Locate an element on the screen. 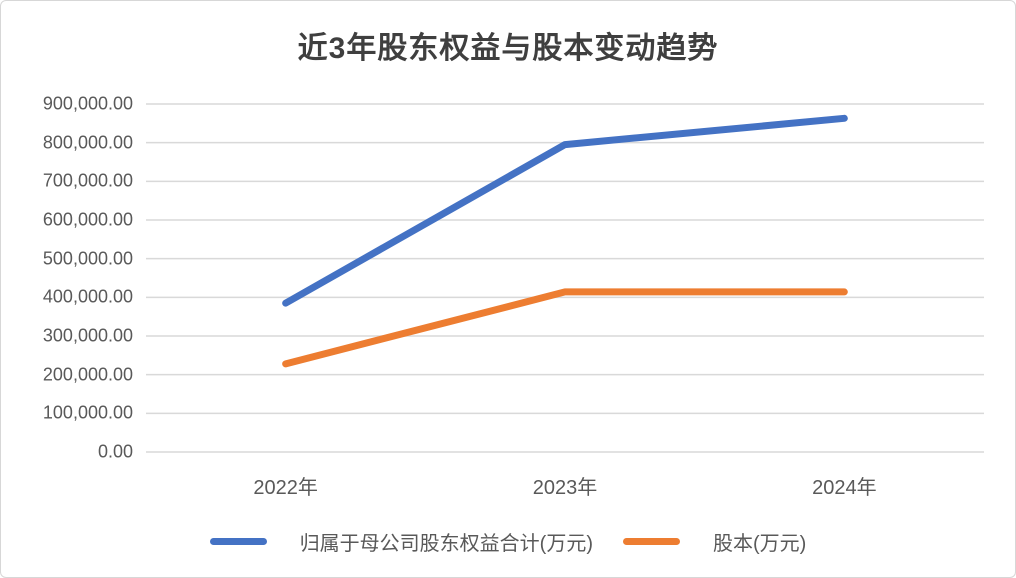 The height and width of the screenshot is (578, 1016). y-axis-tick-label: 700,000.00 is located at coordinates (87, 180).